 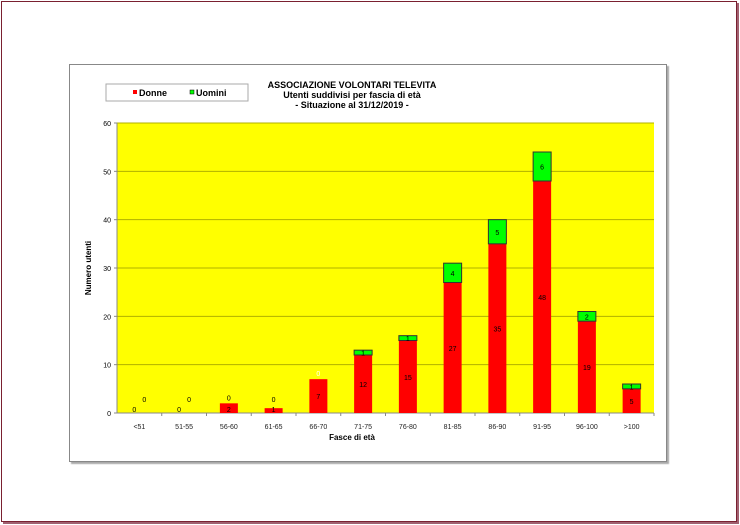 I want to click on x-tick-label: 76-80, so click(x=408, y=427).